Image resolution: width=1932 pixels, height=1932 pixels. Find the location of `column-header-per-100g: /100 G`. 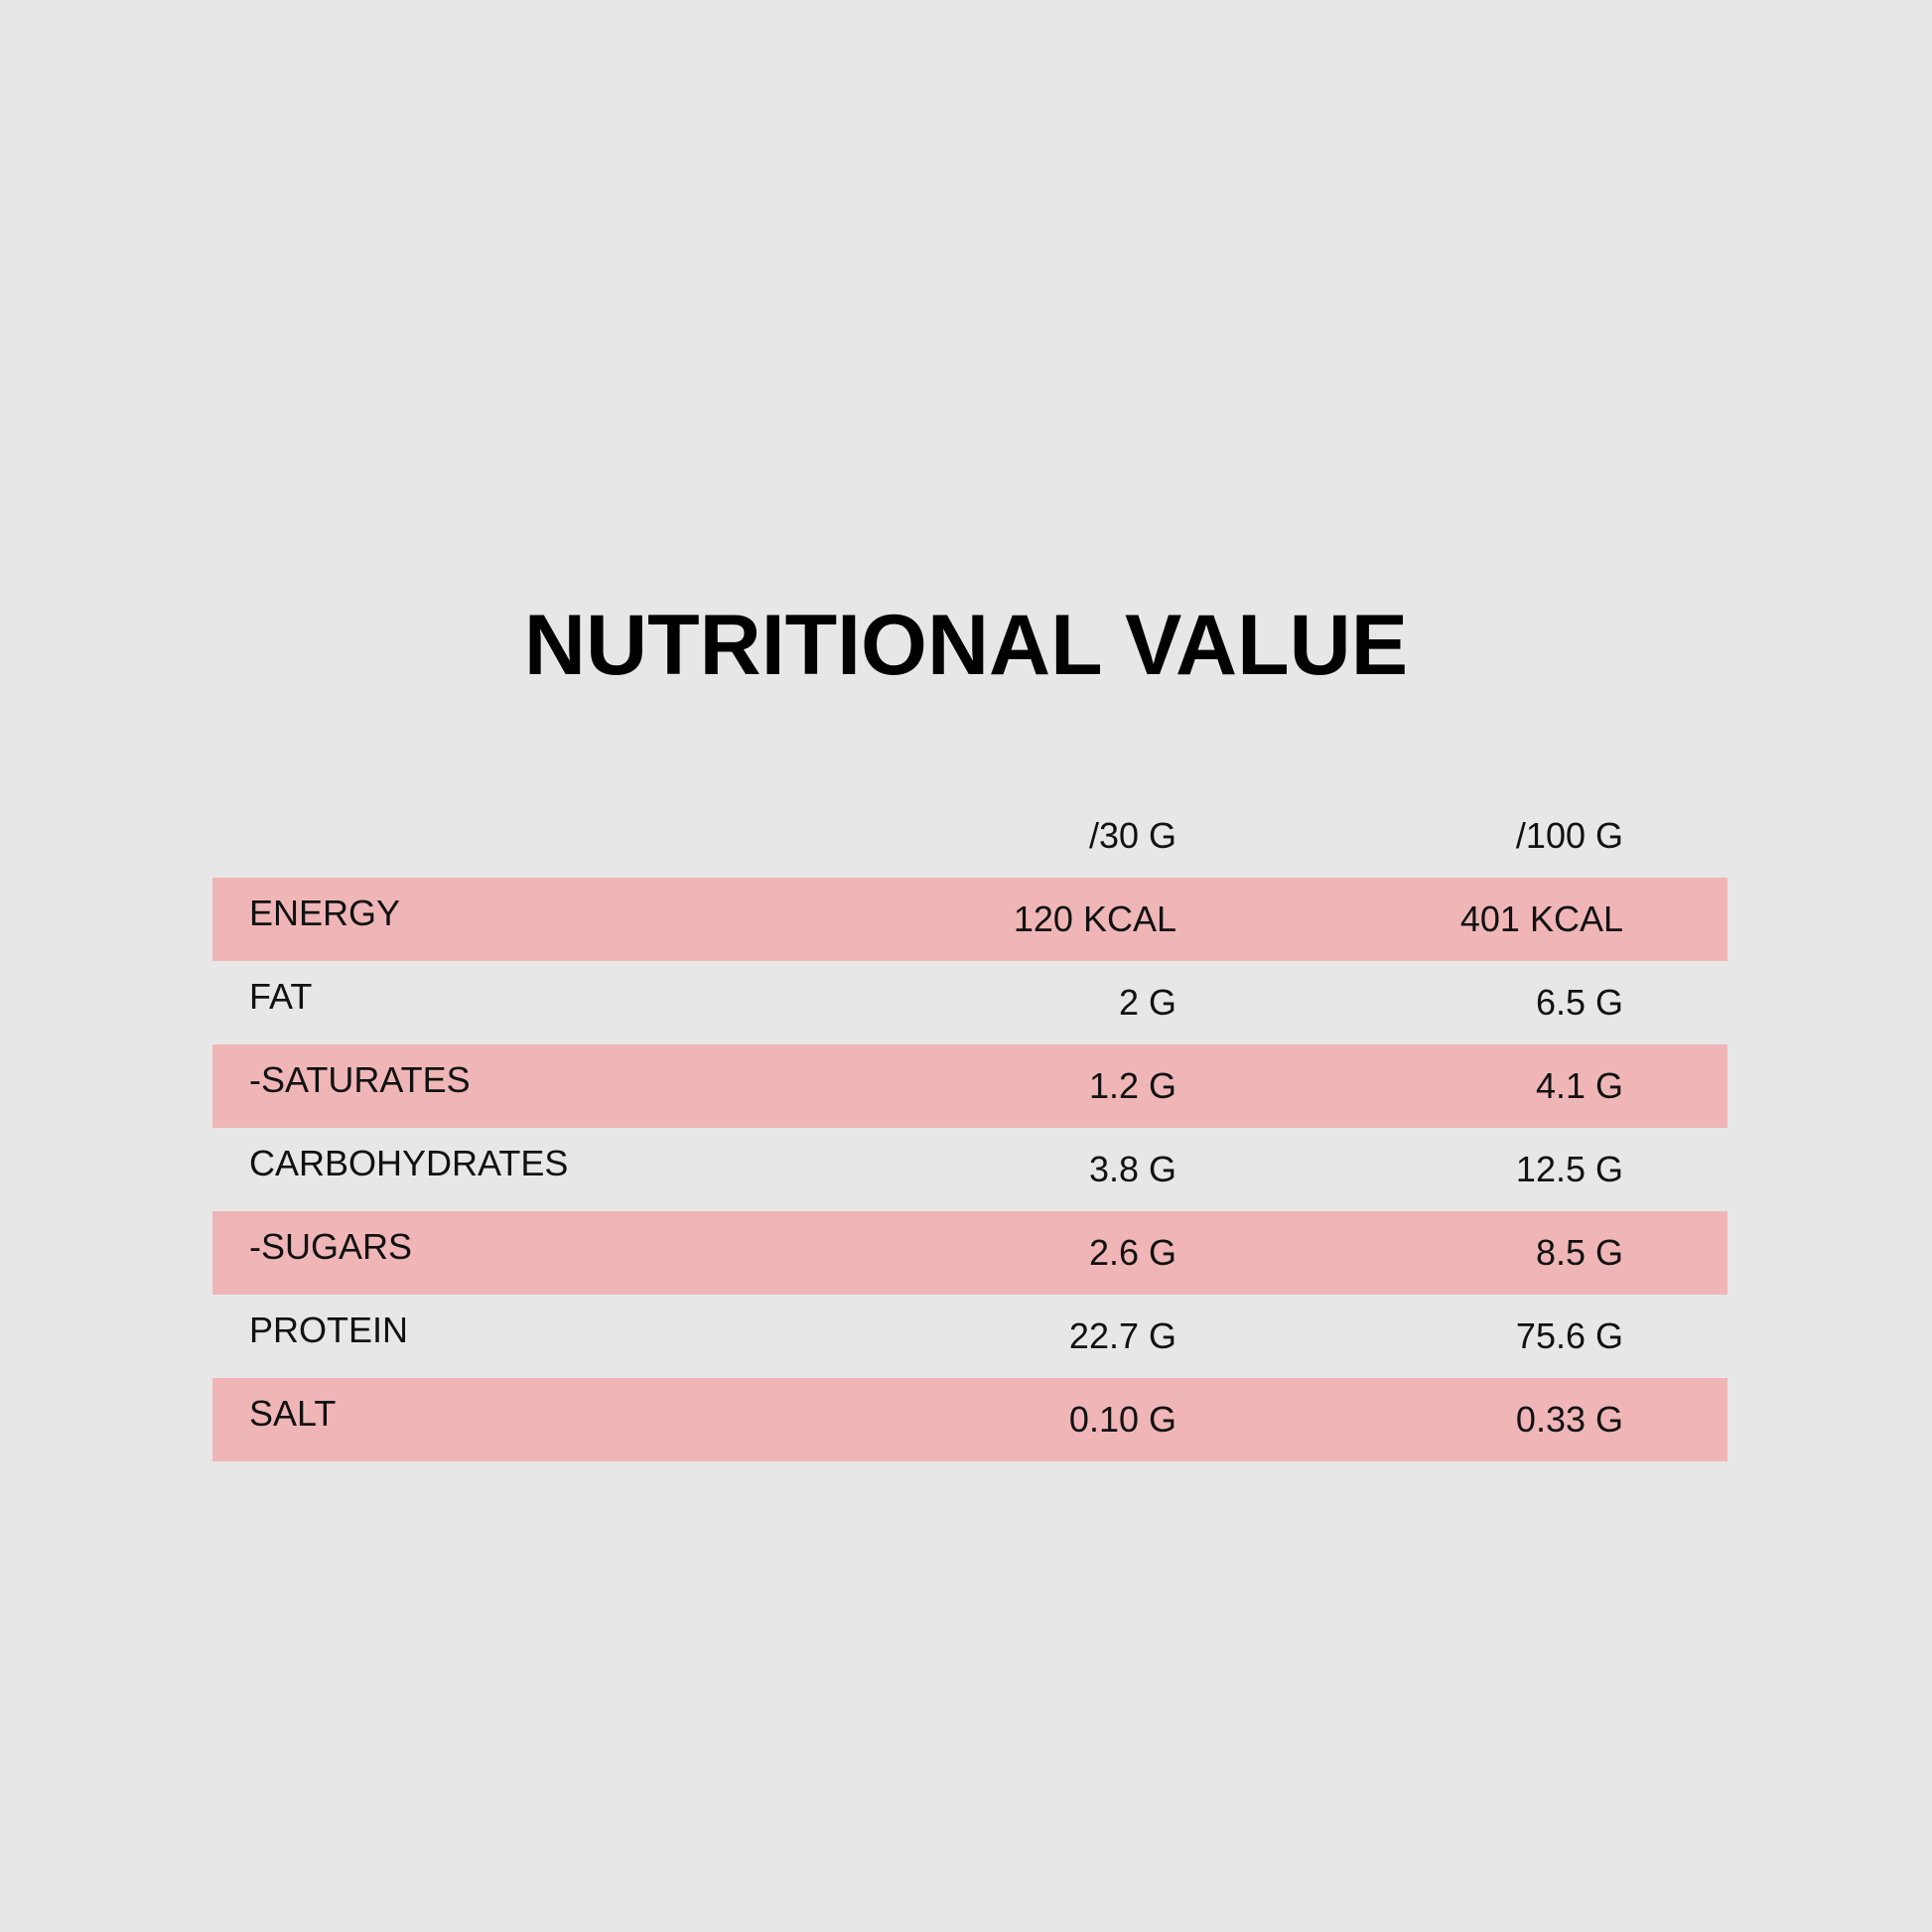

column-header-per-100g: /100 G is located at coordinates (1569, 836).